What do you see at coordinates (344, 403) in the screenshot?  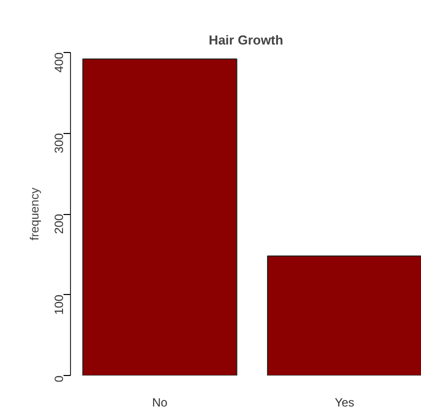 I see `x-tick-label: Yes` at bounding box center [344, 403].